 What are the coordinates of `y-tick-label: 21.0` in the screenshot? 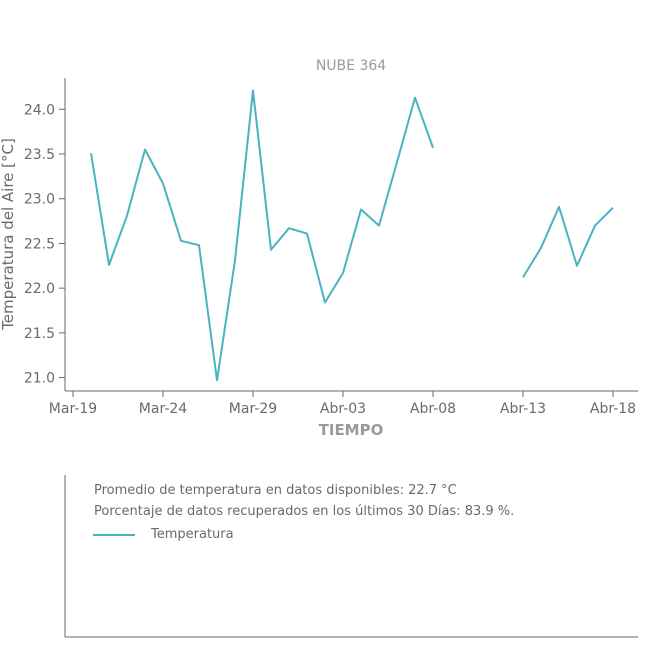 It's located at (39, 379).